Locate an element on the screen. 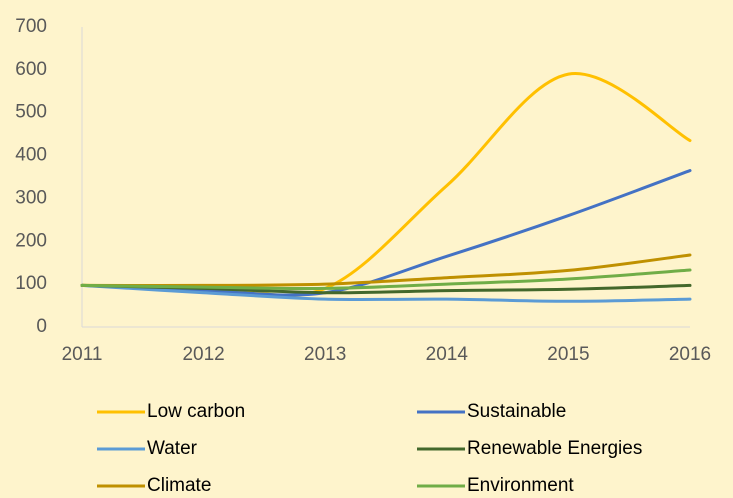 The image size is (733, 498). y-tick-label: 100 is located at coordinates (31, 283).